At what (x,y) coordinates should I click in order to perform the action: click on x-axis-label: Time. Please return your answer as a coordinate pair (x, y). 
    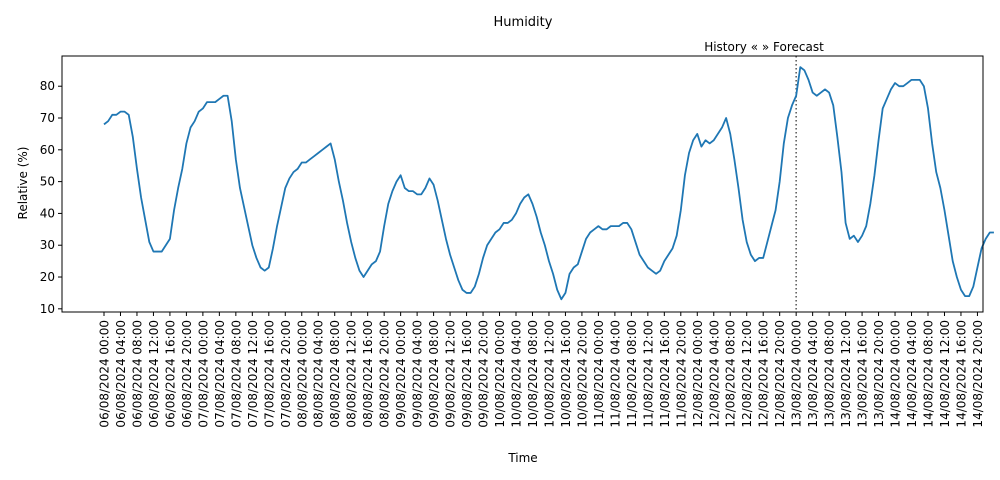
    Looking at the image, I should click on (522, 458).